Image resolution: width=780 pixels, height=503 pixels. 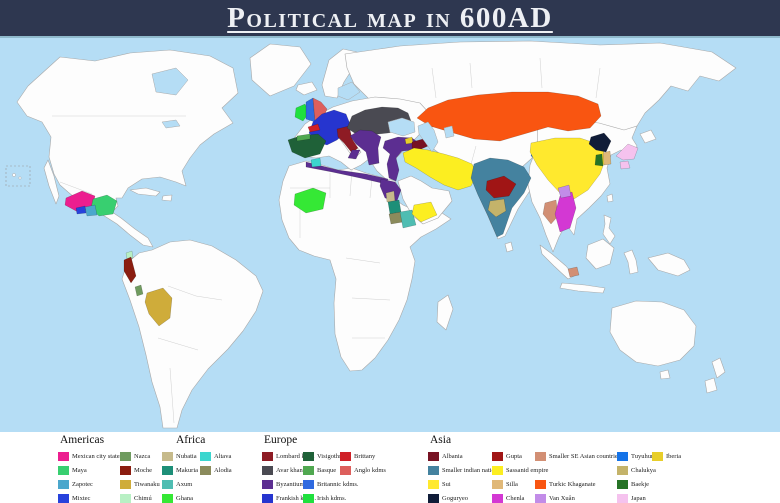 I want to click on legend-label: Baekje, so click(x=640, y=484).